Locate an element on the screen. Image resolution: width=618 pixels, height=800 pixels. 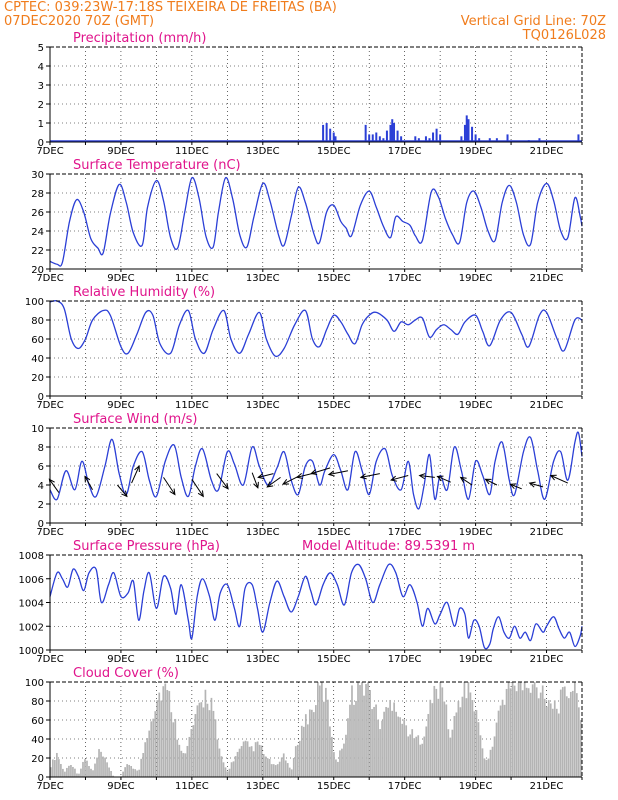
y-tick-label: 20 is located at coordinates (37, 378).